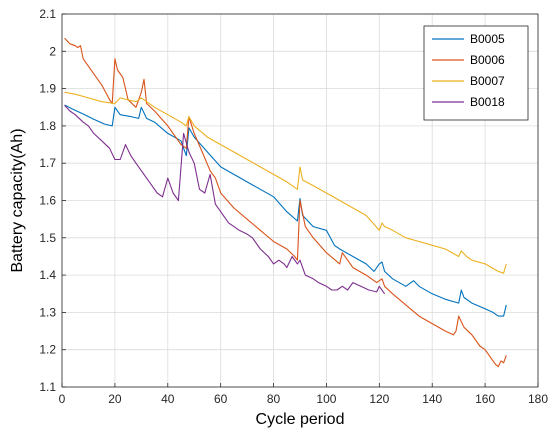  I want to click on legend: B0005 B0006 B0007 B0018, so click(476, 73).